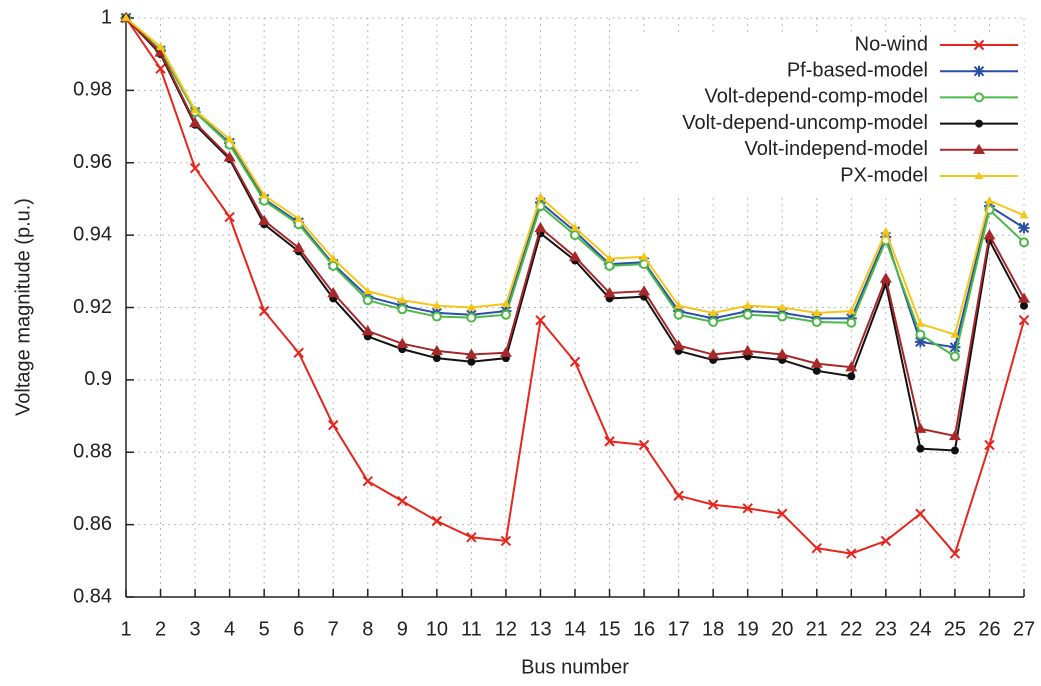 The height and width of the screenshot is (686, 1041). Describe the element at coordinates (644, 629) in the screenshot. I see `x-tick-label: 16` at that location.